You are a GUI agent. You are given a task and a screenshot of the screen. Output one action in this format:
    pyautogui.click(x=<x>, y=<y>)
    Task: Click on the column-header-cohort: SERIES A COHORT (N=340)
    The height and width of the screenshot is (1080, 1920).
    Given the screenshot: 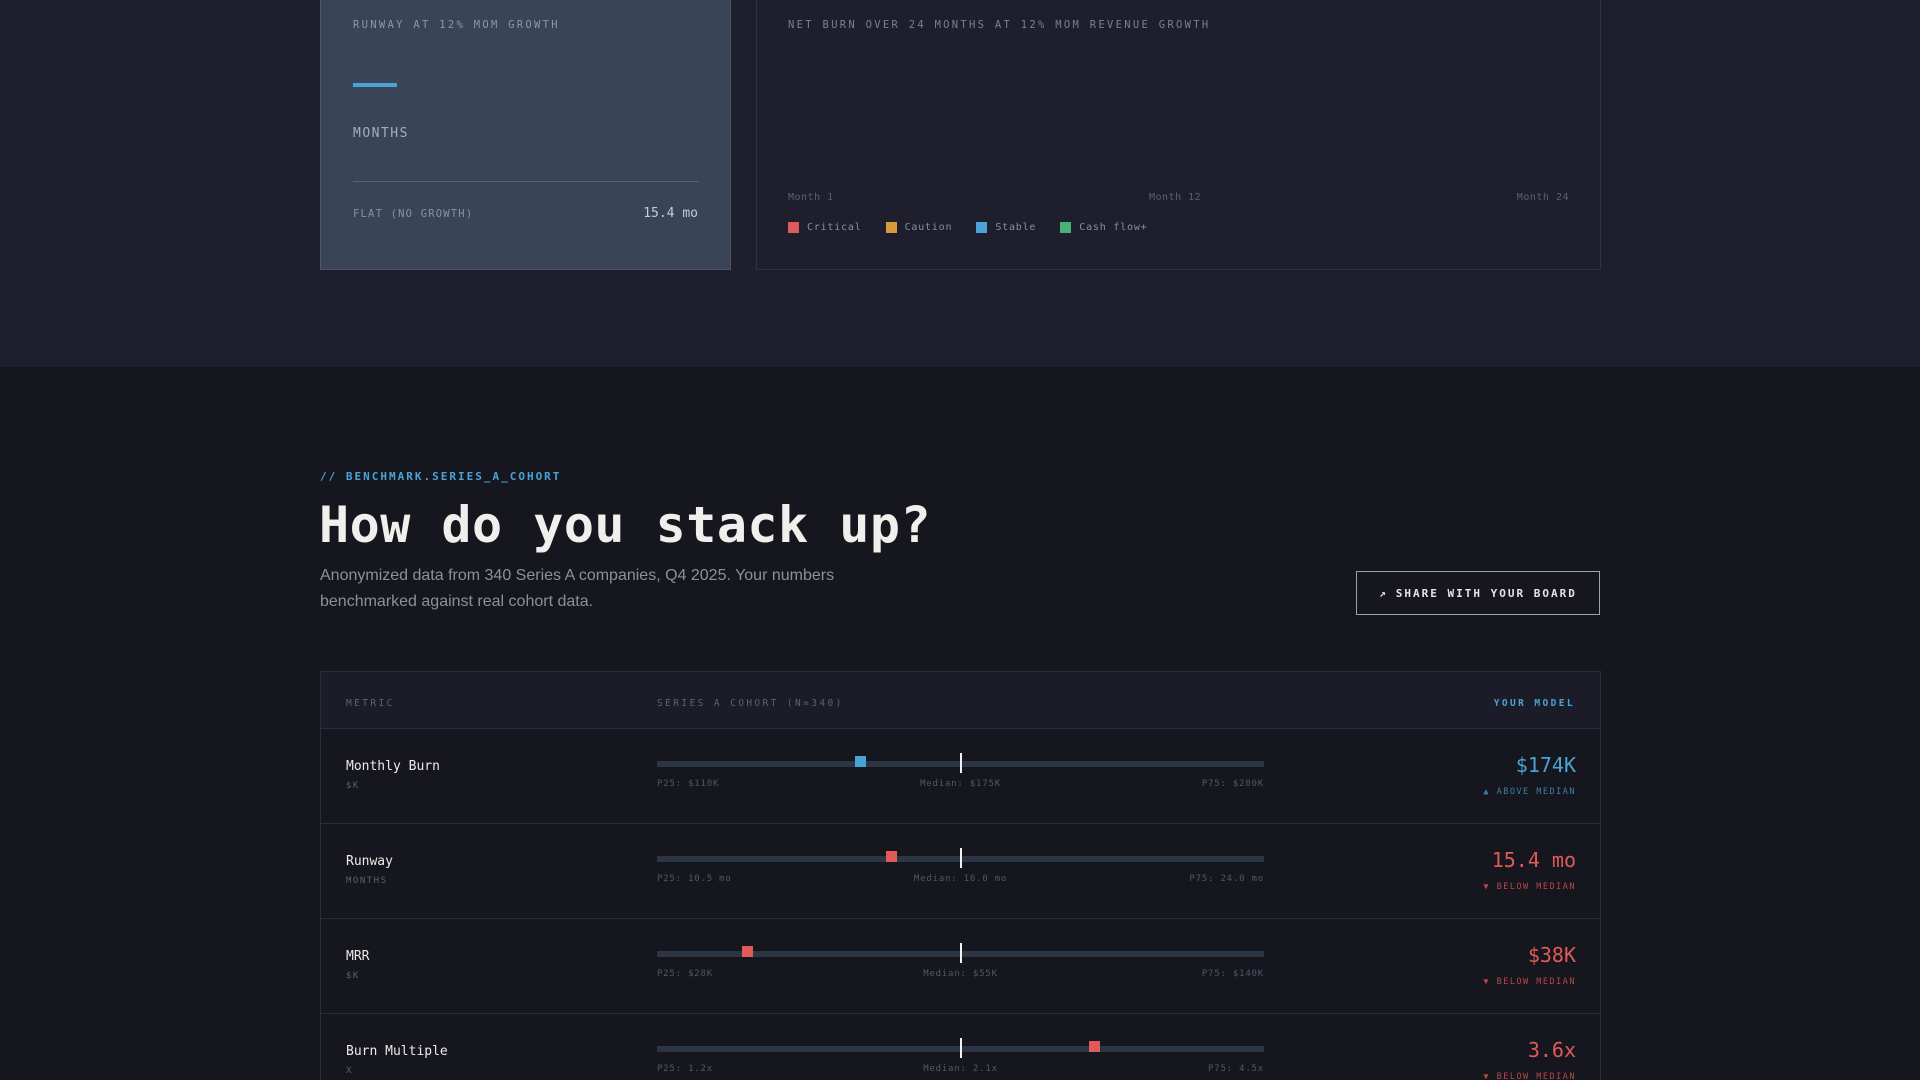 What is the action you would take?
    pyautogui.click(x=750, y=703)
    